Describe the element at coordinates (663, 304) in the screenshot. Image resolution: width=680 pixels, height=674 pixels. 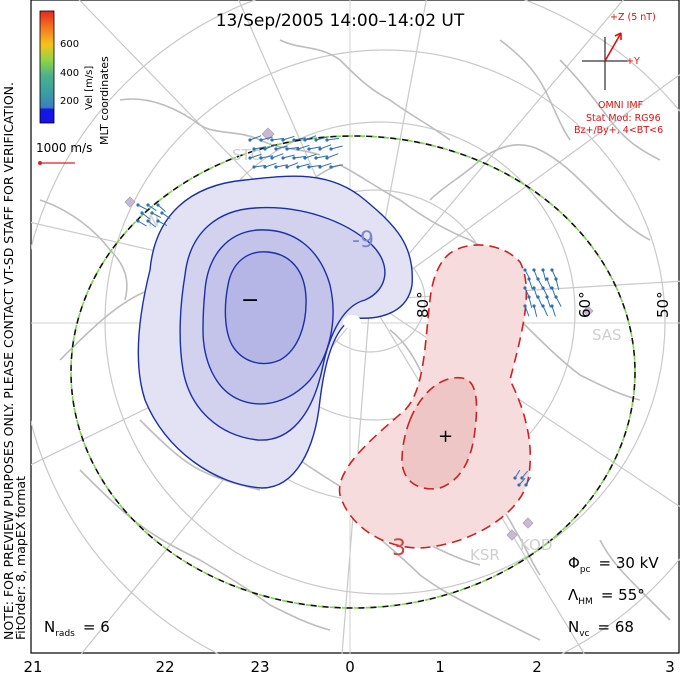
I see `latitude-label: 50°` at that location.